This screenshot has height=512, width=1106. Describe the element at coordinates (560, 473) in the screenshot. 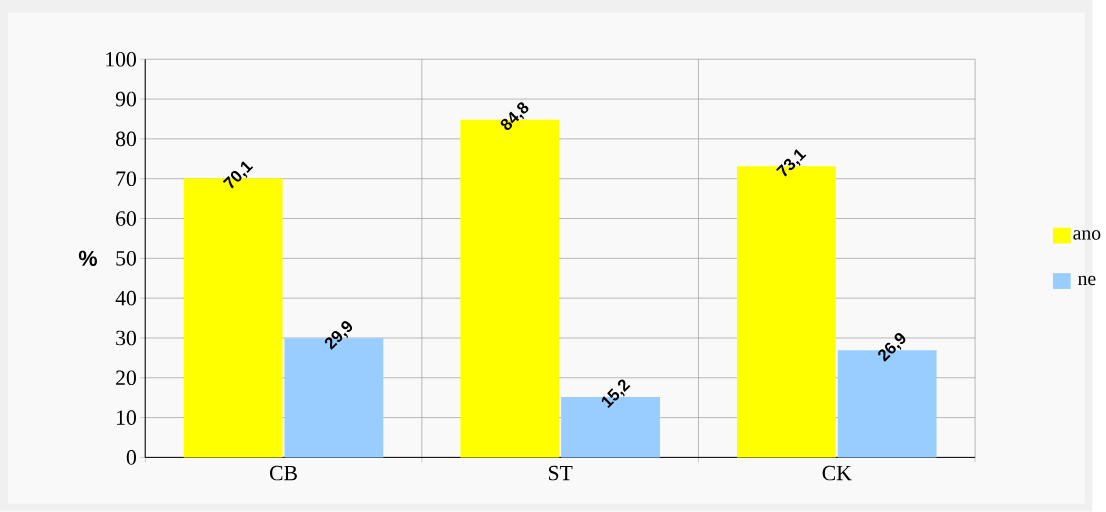

I see `x-tick-label: ST` at that location.